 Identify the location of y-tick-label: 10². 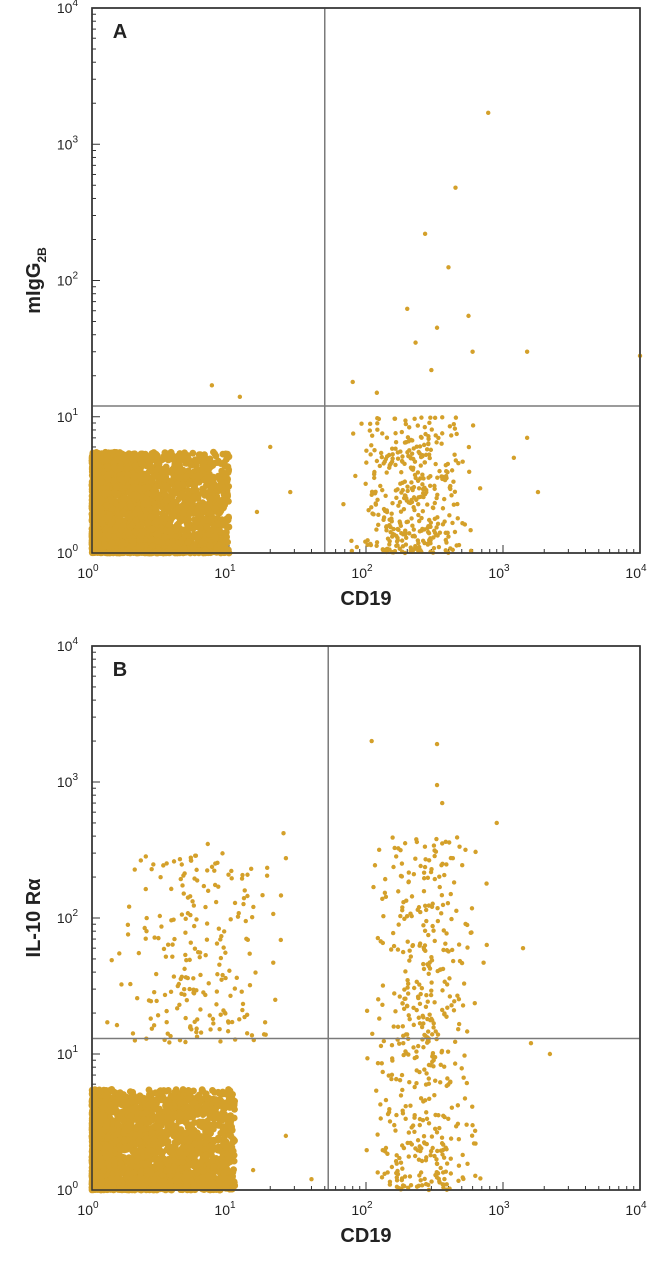
(68, 917).